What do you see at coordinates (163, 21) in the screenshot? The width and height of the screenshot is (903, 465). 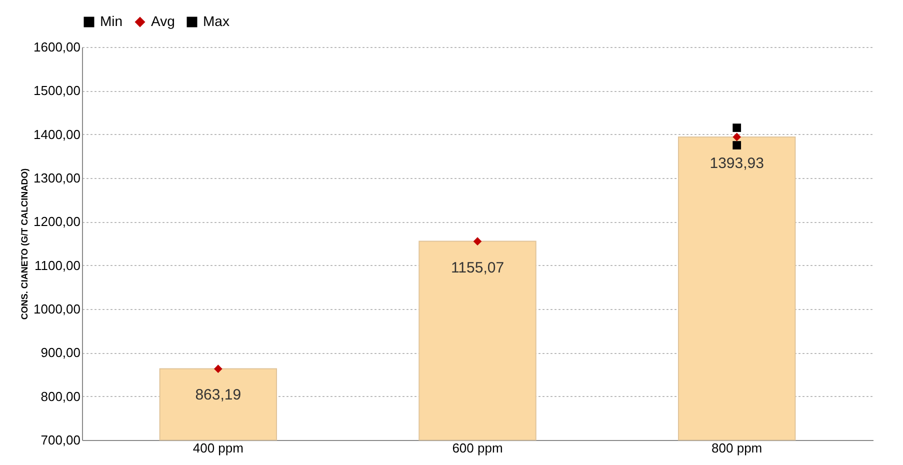 I see `legend-label: Avg` at bounding box center [163, 21].